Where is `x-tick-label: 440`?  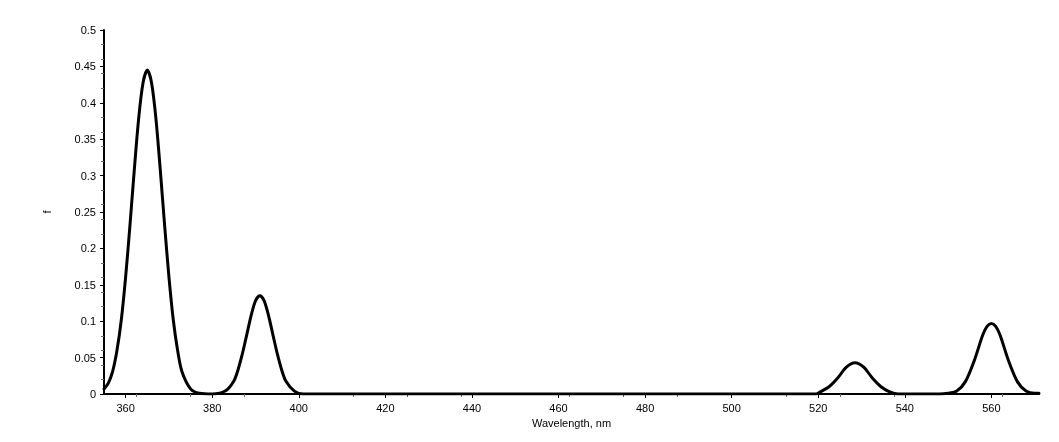
x-tick-label: 440 is located at coordinates (472, 407).